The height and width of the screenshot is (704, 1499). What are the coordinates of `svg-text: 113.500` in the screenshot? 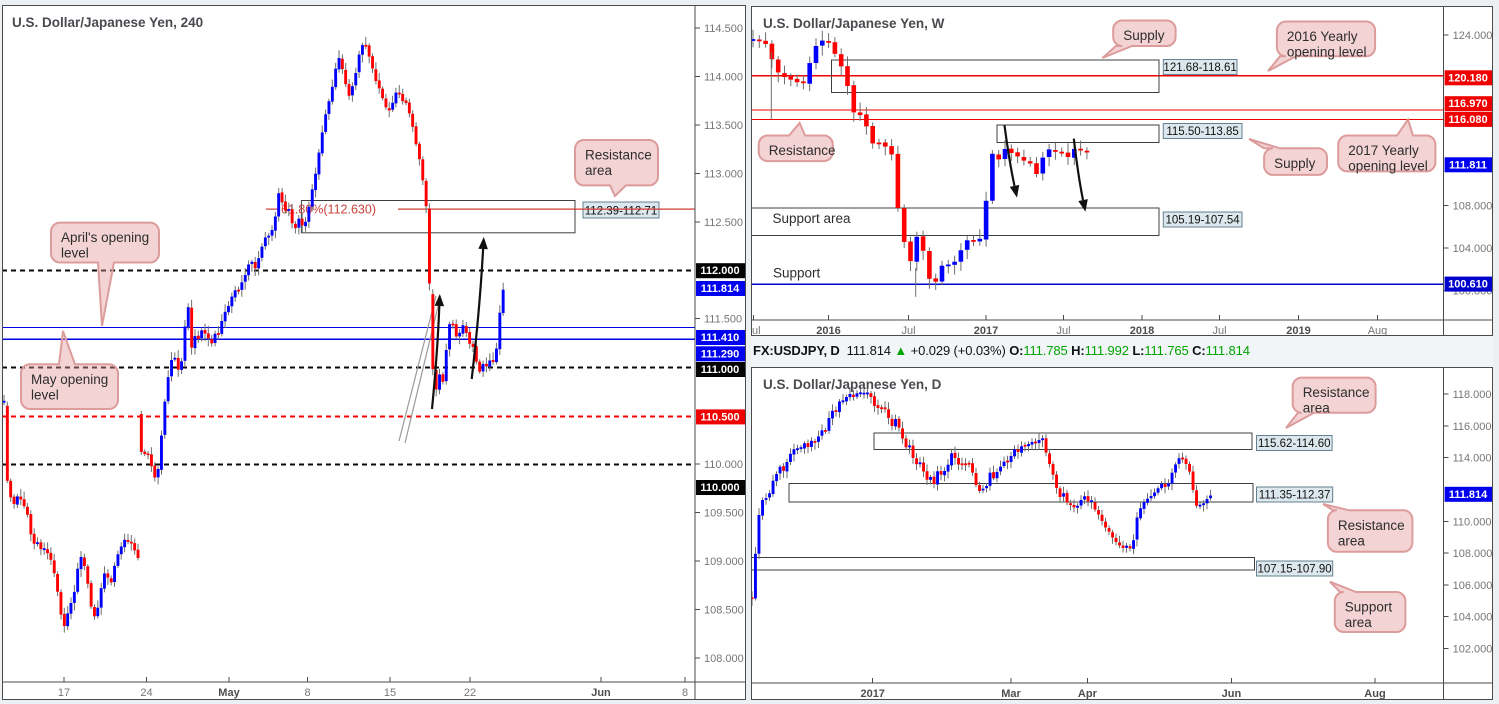 It's located at (723, 126).